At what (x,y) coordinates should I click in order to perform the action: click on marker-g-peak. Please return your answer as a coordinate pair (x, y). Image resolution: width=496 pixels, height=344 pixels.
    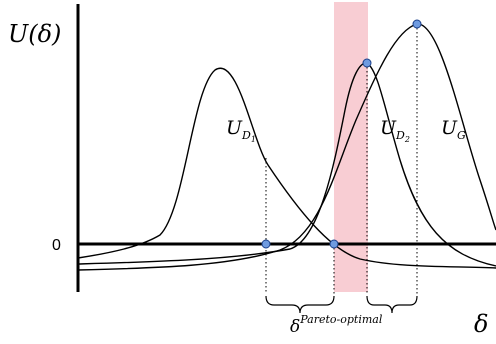
    Looking at the image, I should click on (417, 24).